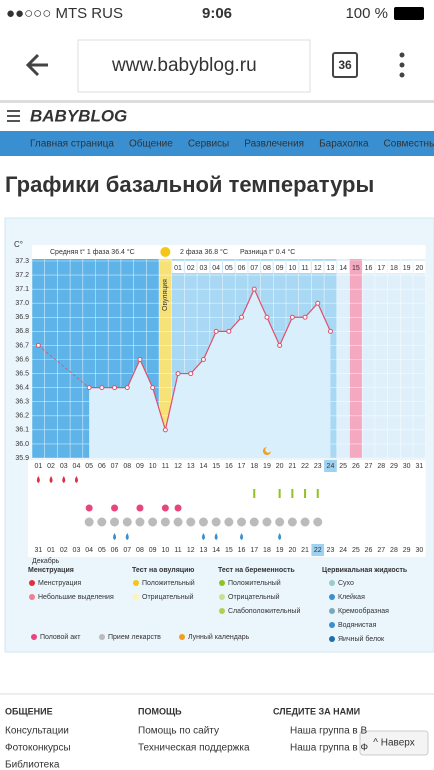  What do you see at coordinates (242, 268) in the screenshot?
I see `post-ov-day: 06` at bounding box center [242, 268].